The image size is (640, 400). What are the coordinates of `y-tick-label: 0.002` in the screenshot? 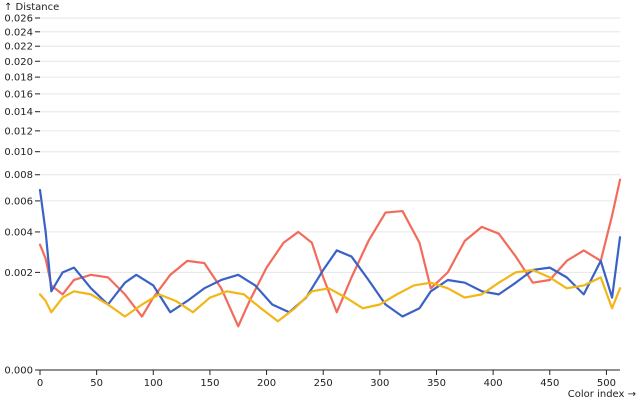 It's located at (18, 273).